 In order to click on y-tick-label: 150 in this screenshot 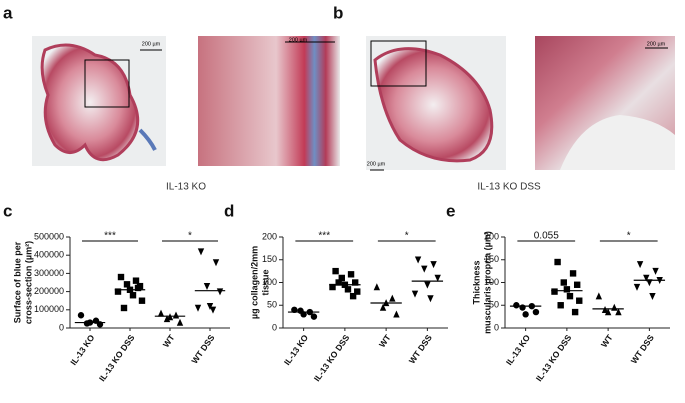, I will do `click(269, 259)`.